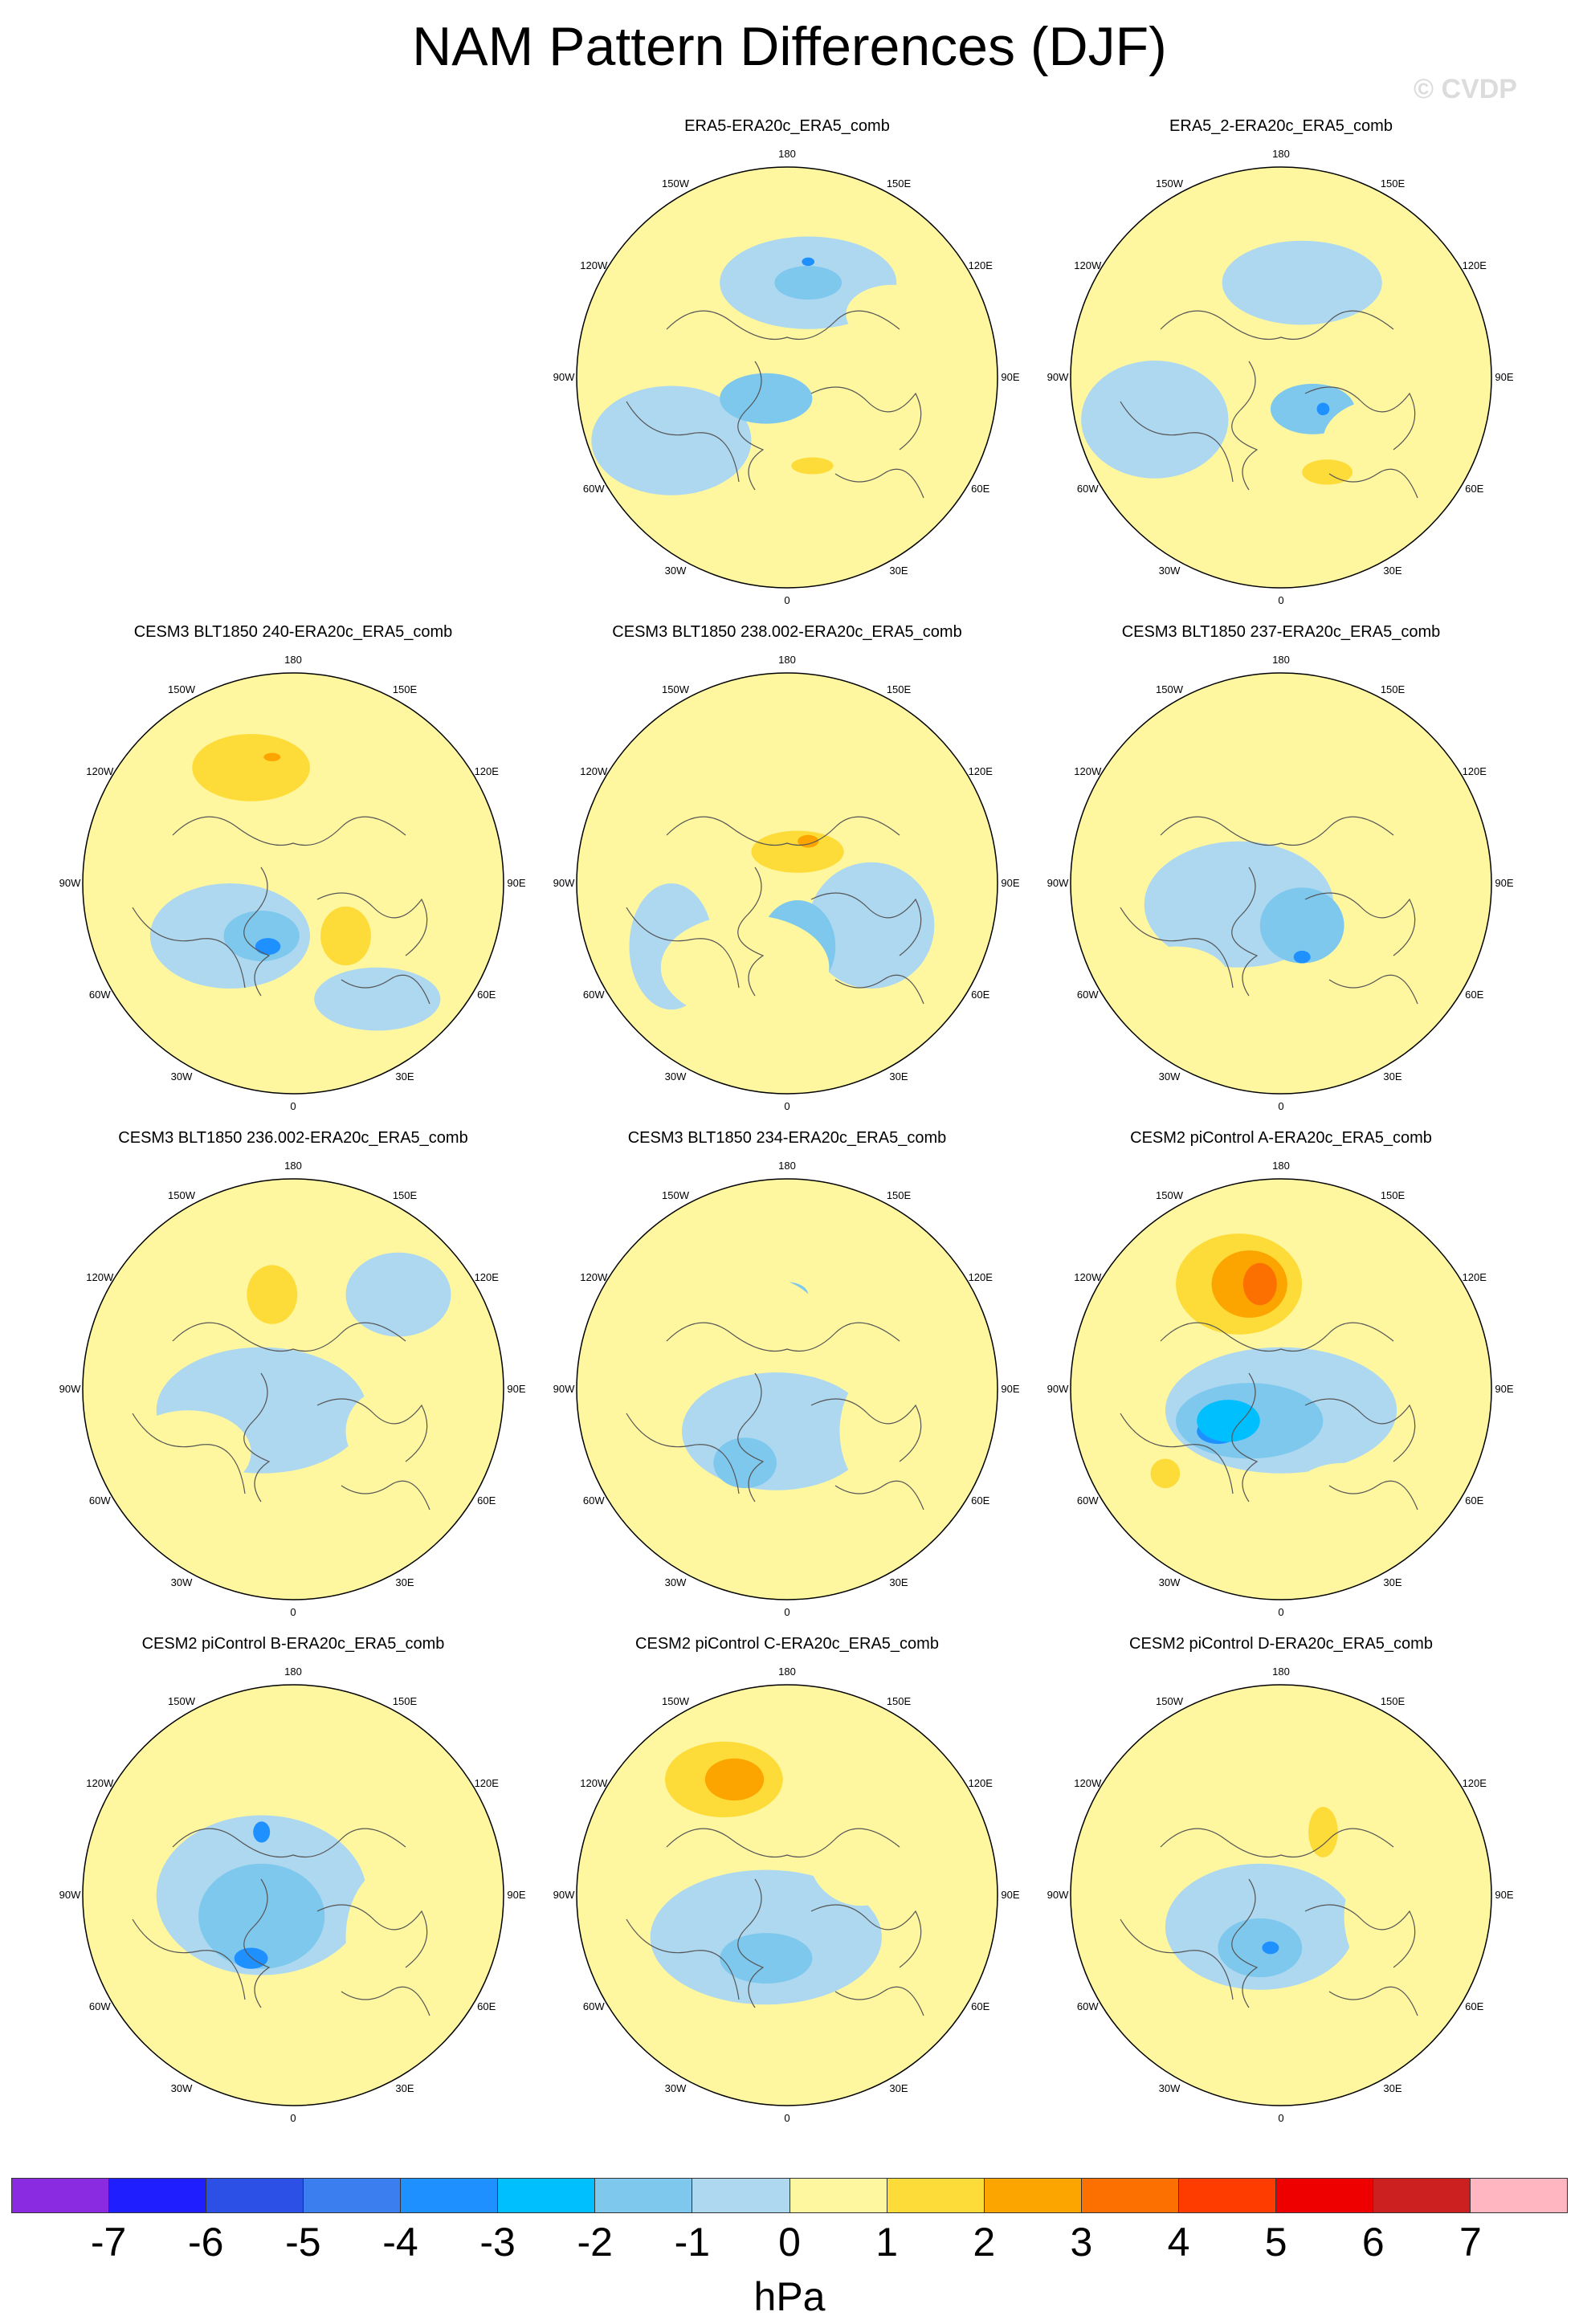  I want to click on colorbar-tick: 5, so click(1275, 2243).